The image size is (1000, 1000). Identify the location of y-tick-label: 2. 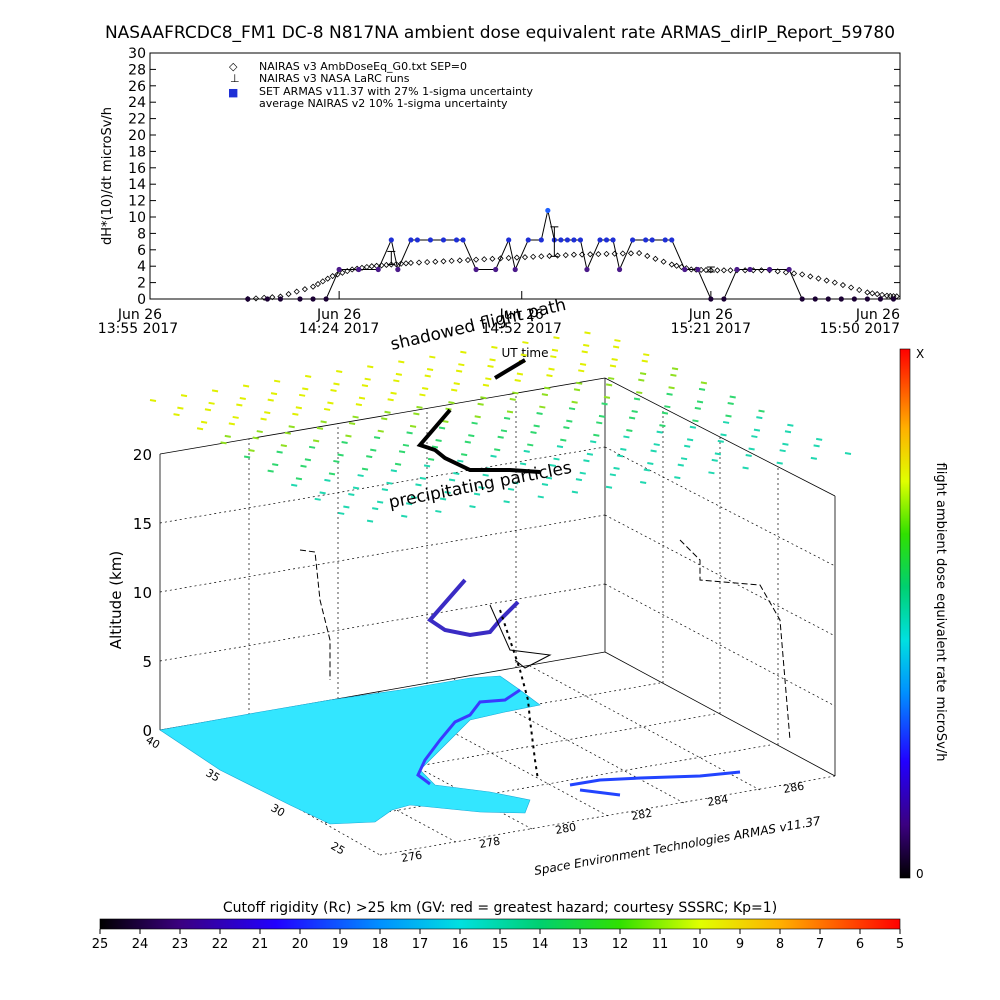
(141, 284).